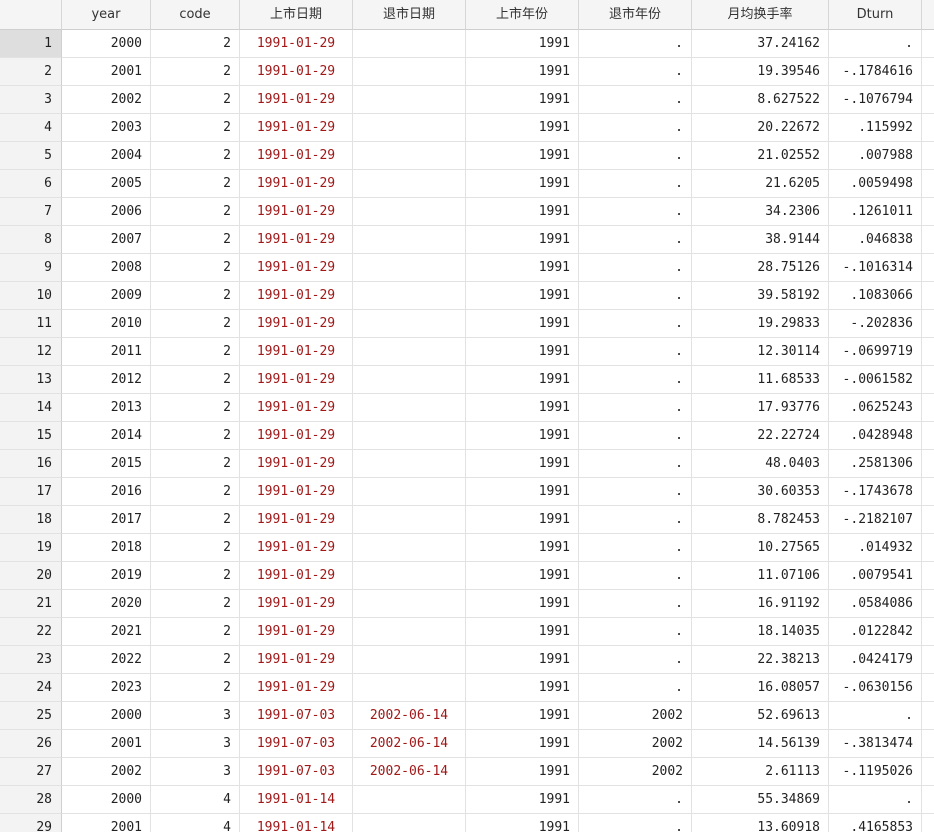 This screenshot has height=832, width=934. What do you see at coordinates (31, 352) in the screenshot?
I see `row-number: 12` at bounding box center [31, 352].